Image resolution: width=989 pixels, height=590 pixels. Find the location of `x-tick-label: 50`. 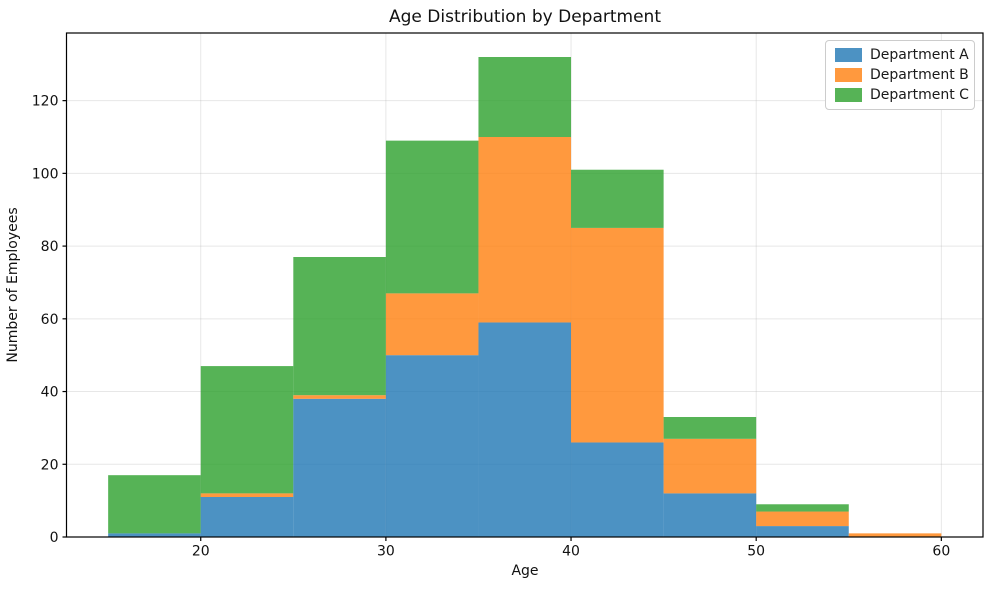

x-tick-label: 50 is located at coordinates (756, 552).